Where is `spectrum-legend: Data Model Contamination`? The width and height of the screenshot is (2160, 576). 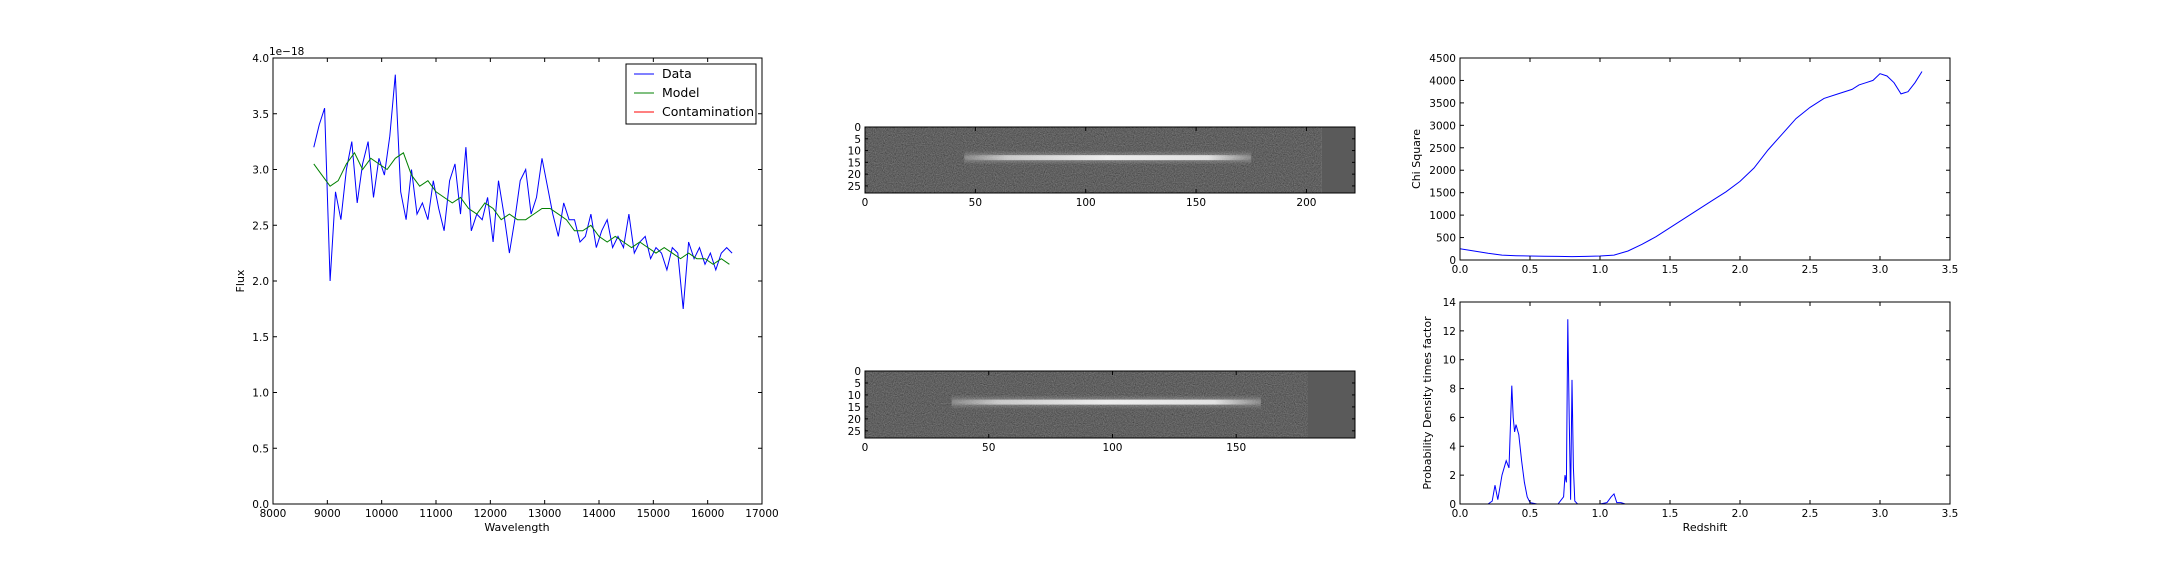 spectrum-legend: Data Model Contamination is located at coordinates (691, 94).